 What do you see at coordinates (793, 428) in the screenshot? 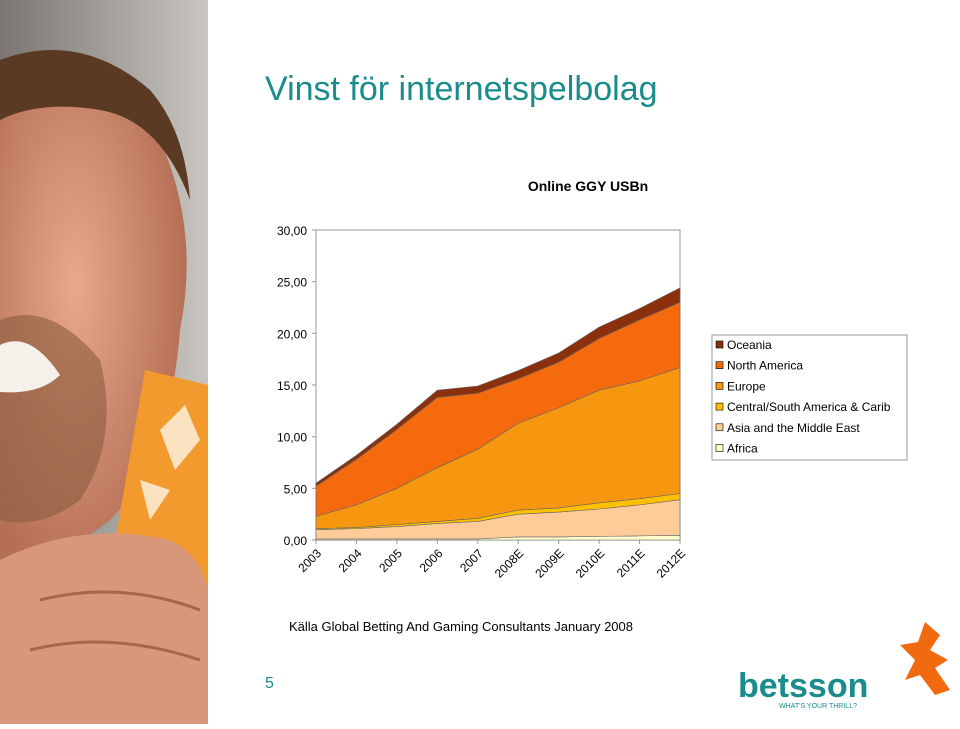
I see `legend-label: Asia and the Middle East` at bounding box center [793, 428].